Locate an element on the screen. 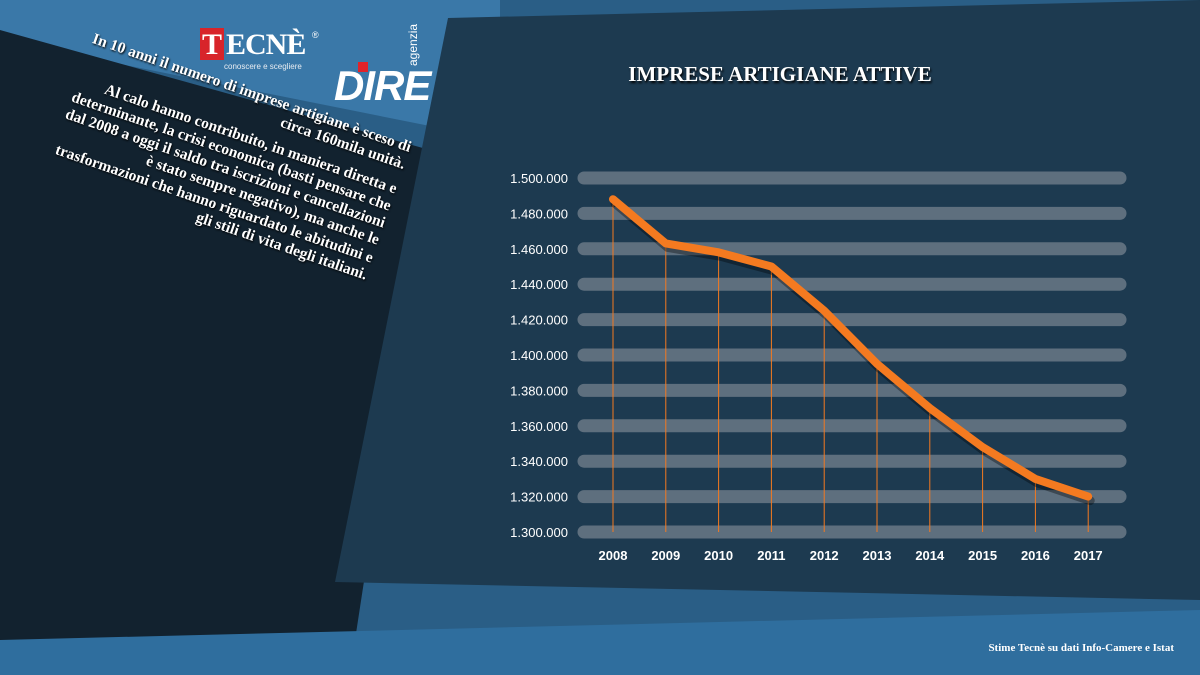  y-tick-label: 1.380.000 is located at coordinates (539, 390).